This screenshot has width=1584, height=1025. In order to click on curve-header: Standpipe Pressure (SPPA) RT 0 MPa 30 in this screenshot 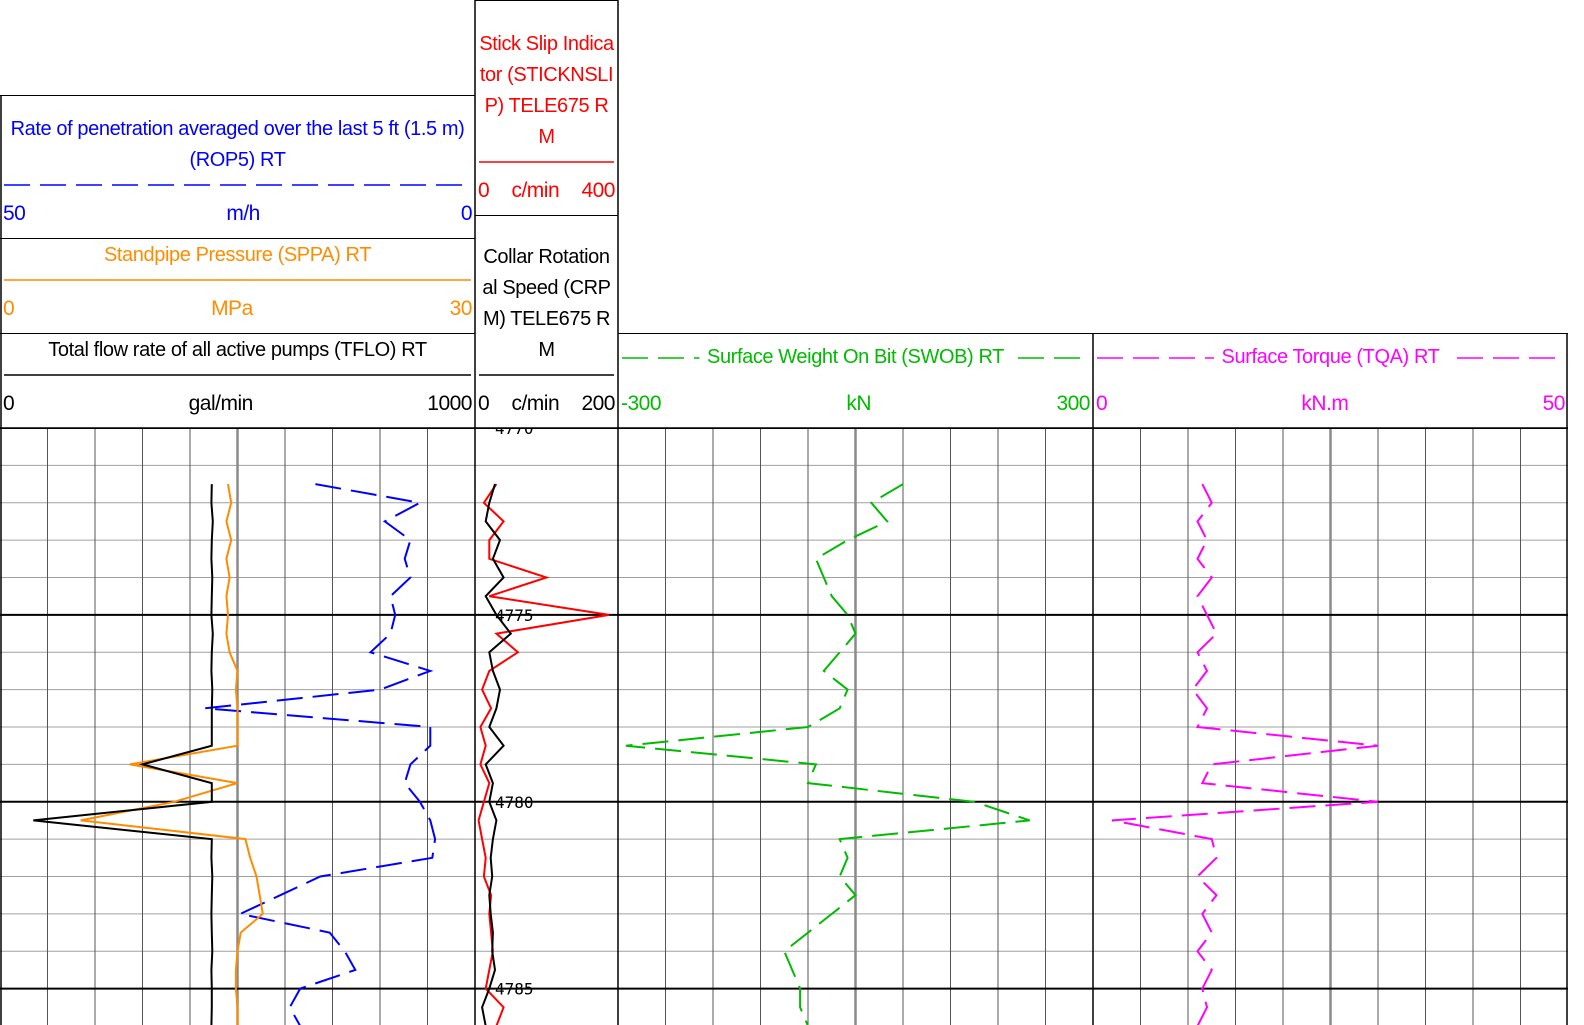, I will do `click(237, 285)`.